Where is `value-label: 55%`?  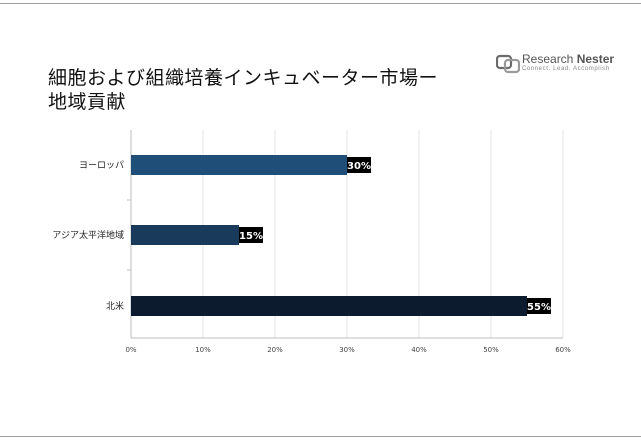 value-label: 55% is located at coordinates (539, 307).